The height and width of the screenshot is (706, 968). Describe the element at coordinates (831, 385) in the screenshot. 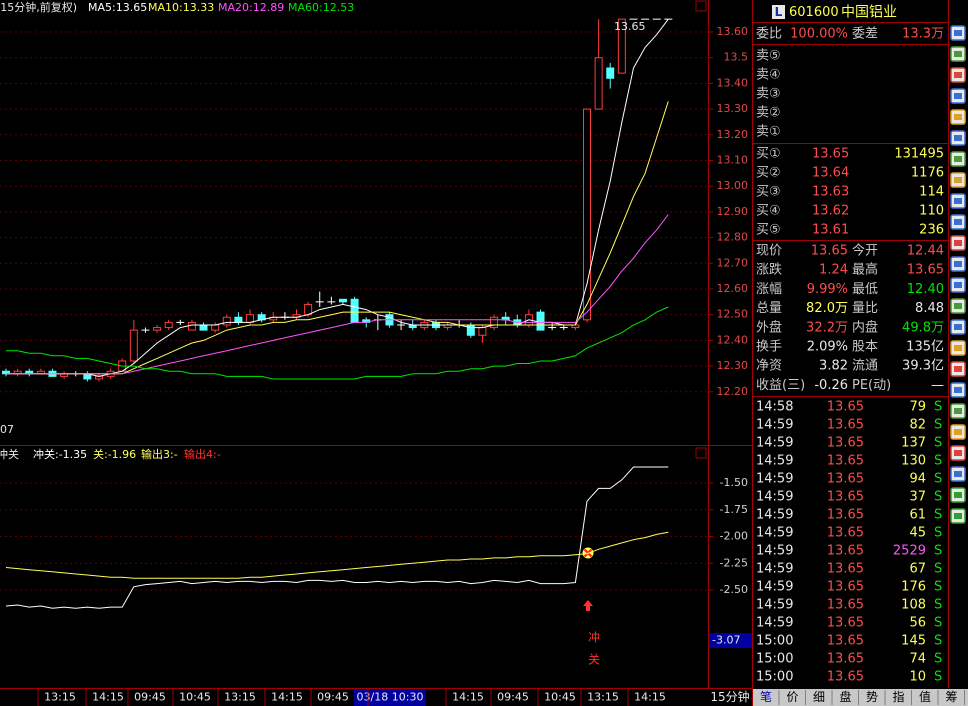

I see `stat-value: -0.26` at that location.